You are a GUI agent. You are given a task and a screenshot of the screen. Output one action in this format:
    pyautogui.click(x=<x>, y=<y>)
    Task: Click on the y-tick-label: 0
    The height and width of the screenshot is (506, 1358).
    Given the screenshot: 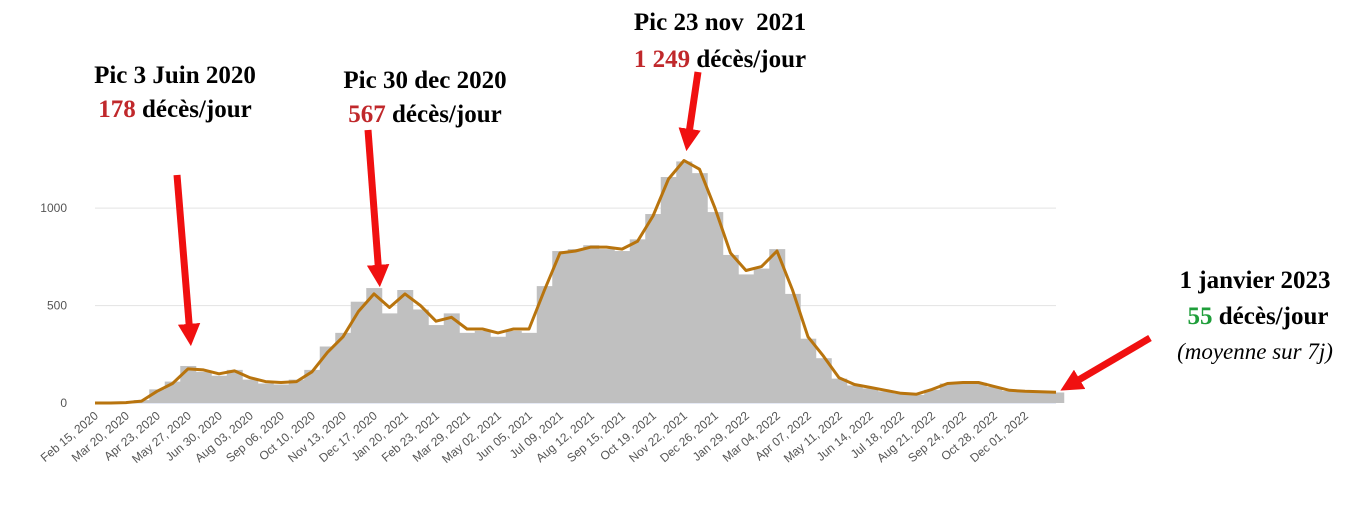 What is the action you would take?
    pyautogui.click(x=63, y=403)
    